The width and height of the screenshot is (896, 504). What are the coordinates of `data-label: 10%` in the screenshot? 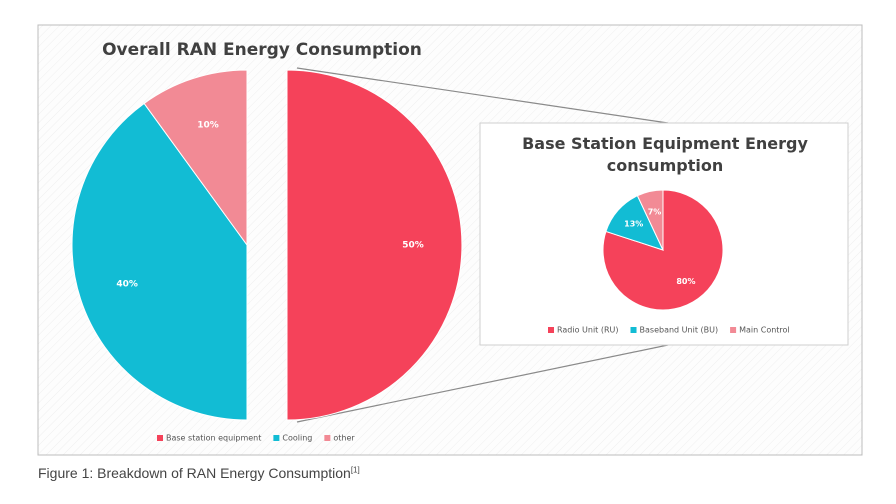 It's located at (208, 126).